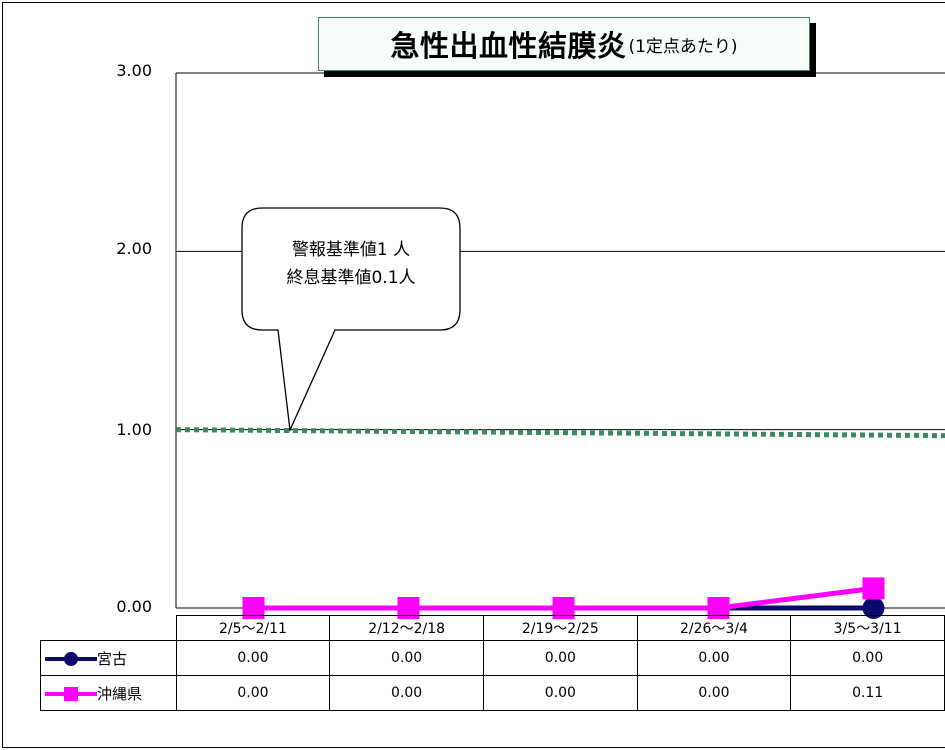  What do you see at coordinates (71, 694) in the screenshot?
I see `legend-marker-square-icon` at bounding box center [71, 694].